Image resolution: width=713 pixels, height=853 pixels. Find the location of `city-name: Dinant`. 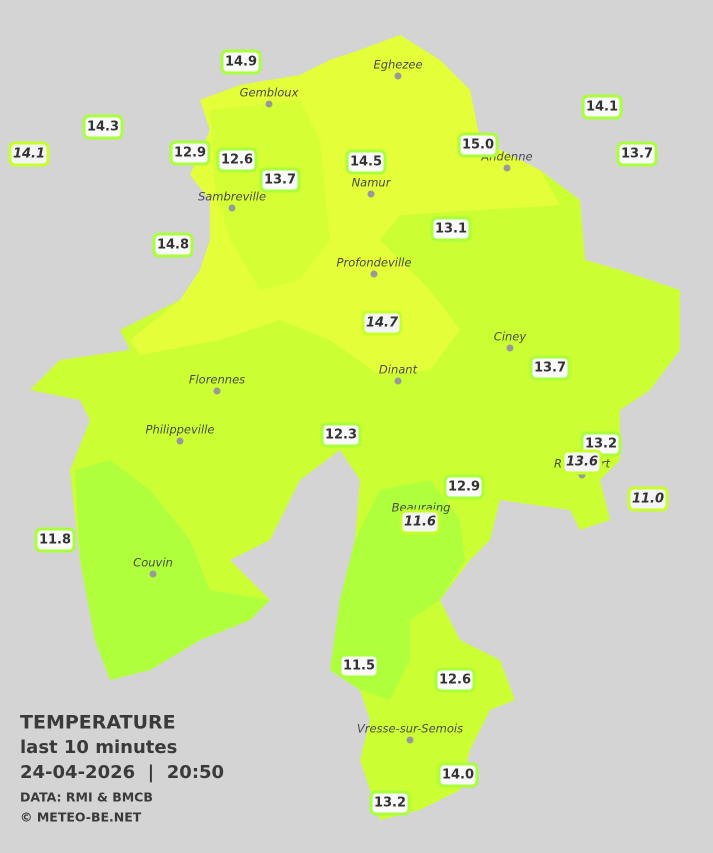

city-name: Dinant is located at coordinates (398, 370).